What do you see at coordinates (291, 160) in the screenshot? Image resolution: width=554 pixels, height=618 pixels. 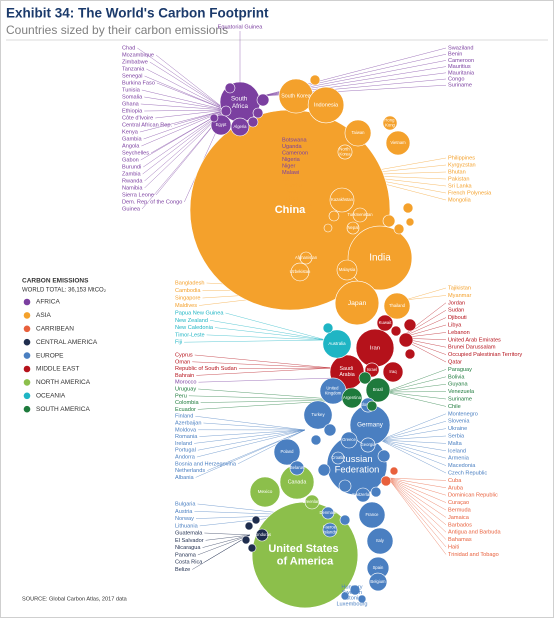 I see `country-label: Nigeria` at bounding box center [291, 160].